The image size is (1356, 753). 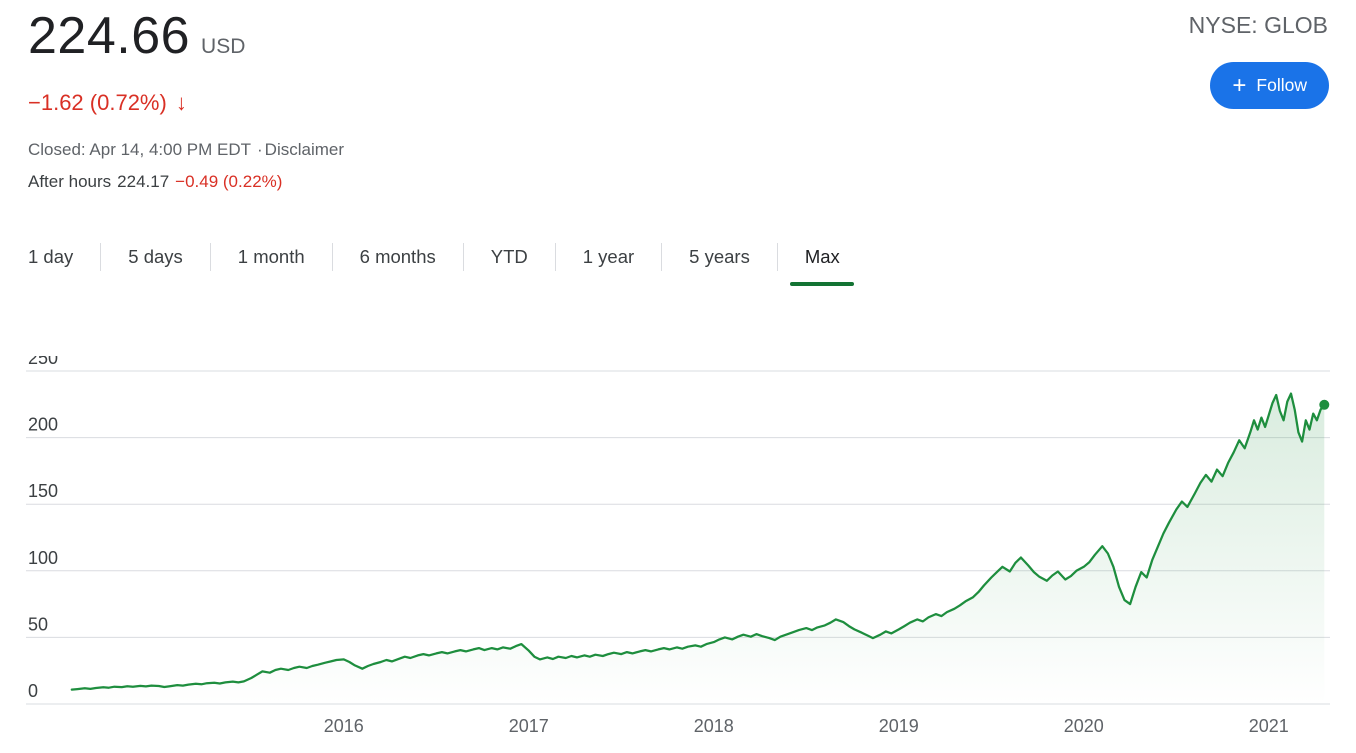 I want to click on tab-1-year: 1 year, so click(x=608, y=257).